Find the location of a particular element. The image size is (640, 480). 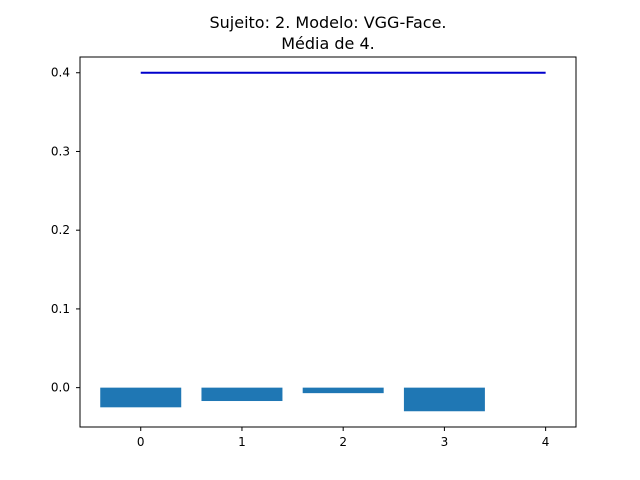

y-axis-ticks: 0.0 0.1 0.2 0.3 0.4 is located at coordinates (65, 230).